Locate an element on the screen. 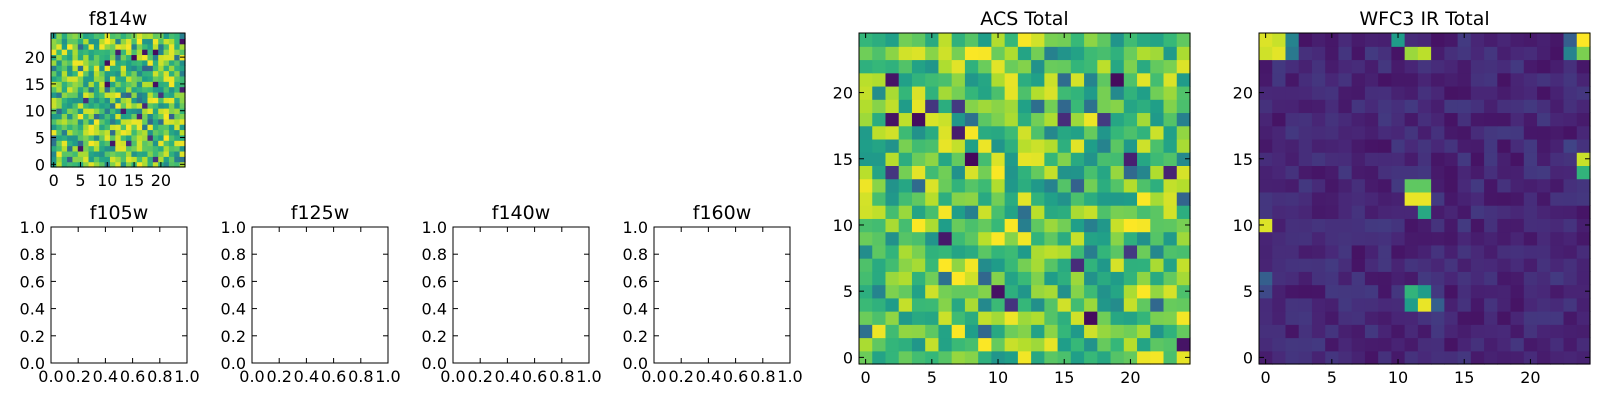 Image resolution: width=1600 pixels, height=400 pixels. y-tick-label: 0.2 is located at coordinates (434, 336).